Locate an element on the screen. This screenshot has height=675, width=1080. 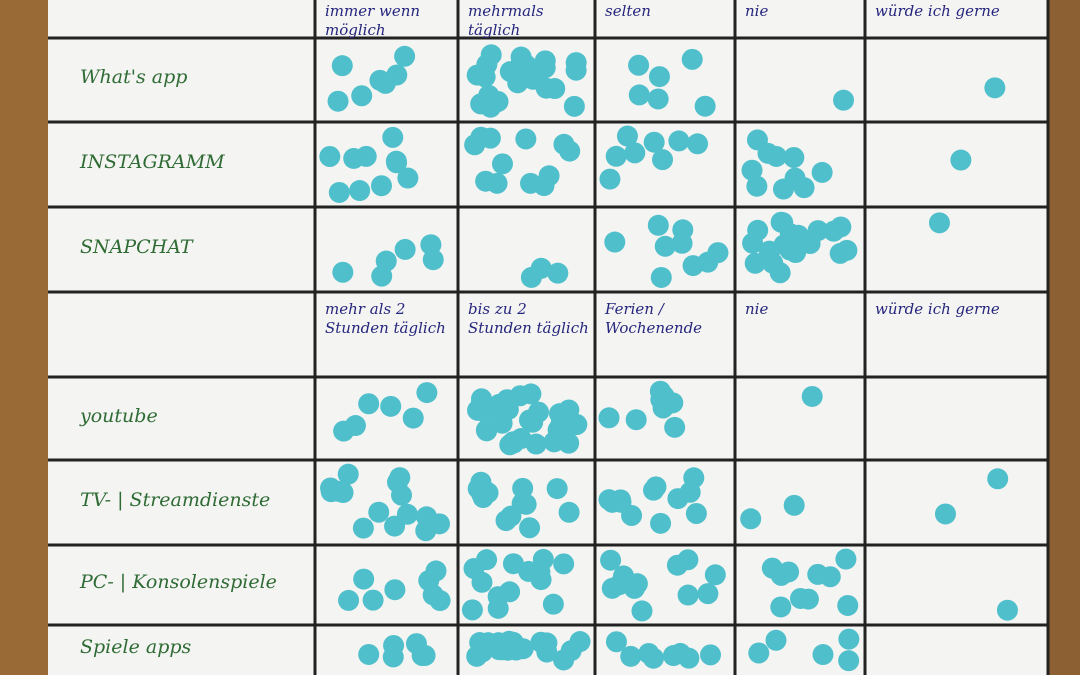
column-header: immer wenn möglich is located at coordinates (373, 20).